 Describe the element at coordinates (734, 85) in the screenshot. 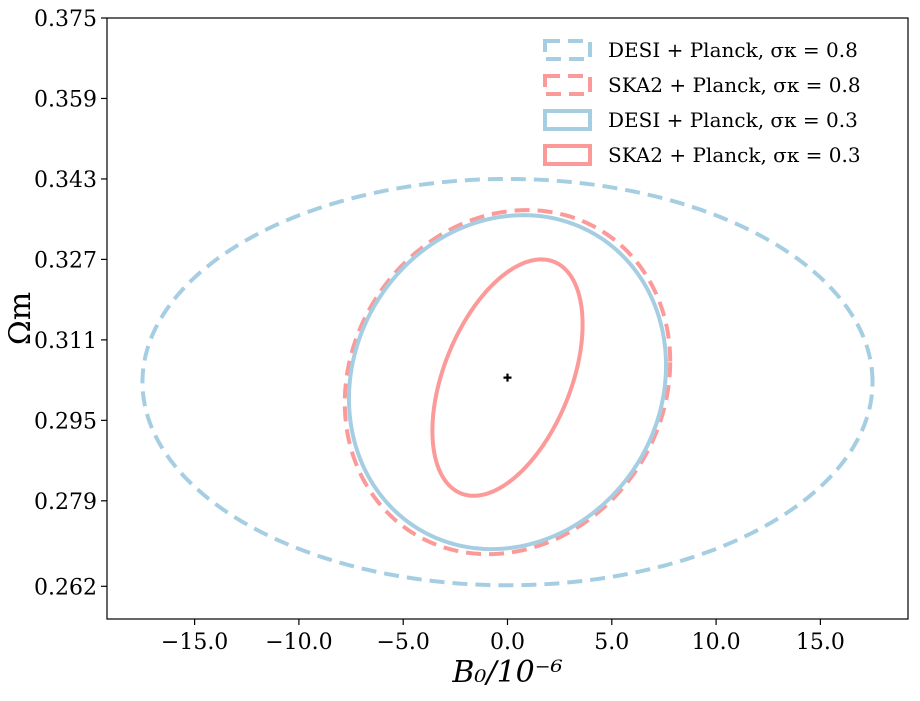

I see `legend-label: SKA2 + Planck, σκ = 0.8` at that location.